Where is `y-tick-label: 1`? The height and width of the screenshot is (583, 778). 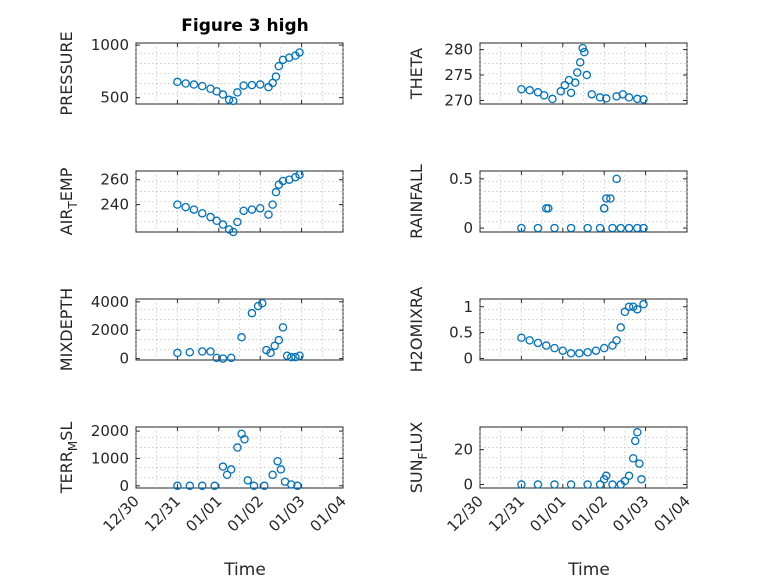 y-tick-label: 1 is located at coordinates (468, 307).